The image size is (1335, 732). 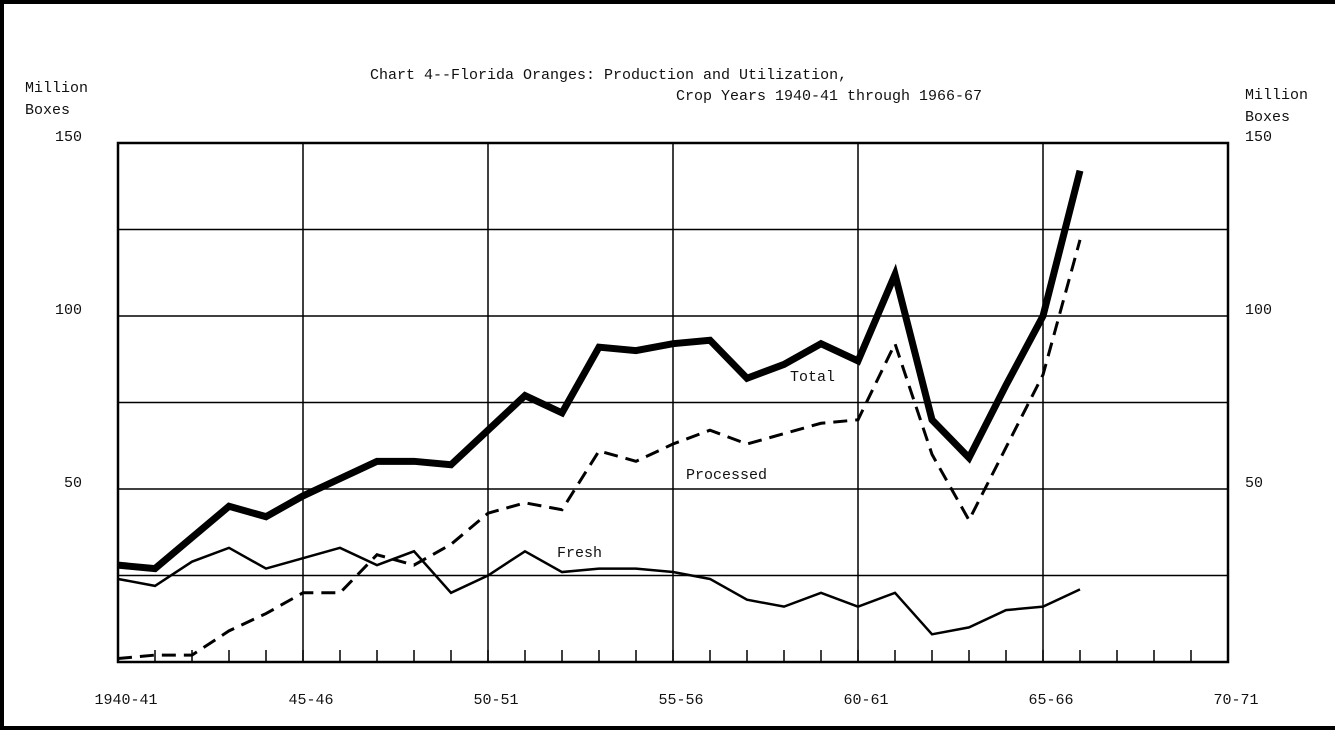 What do you see at coordinates (68, 137) in the screenshot?
I see `y-tick-label: 150` at bounding box center [68, 137].